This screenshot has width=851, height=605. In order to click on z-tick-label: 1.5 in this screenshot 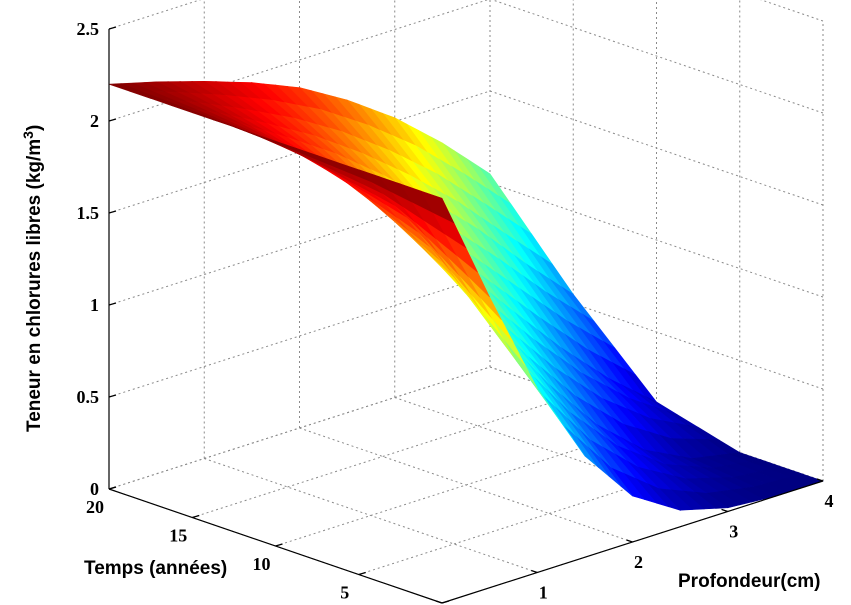, I will do `click(88, 213)`.